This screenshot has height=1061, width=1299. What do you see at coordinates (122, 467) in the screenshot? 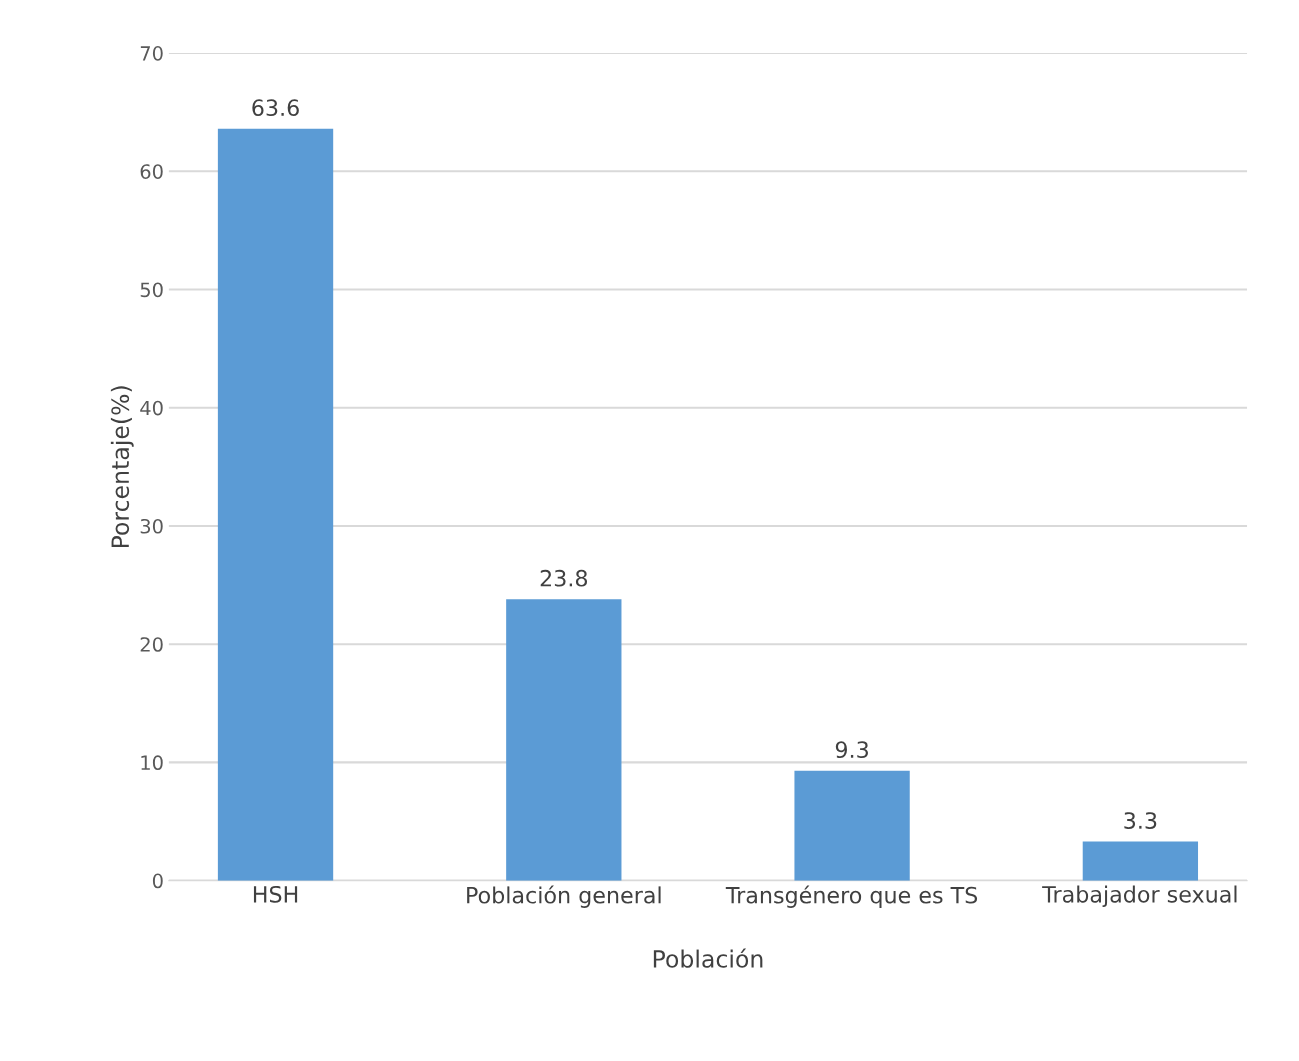
I see `y-axis-title: Porcentaje(%)` at bounding box center [122, 467].